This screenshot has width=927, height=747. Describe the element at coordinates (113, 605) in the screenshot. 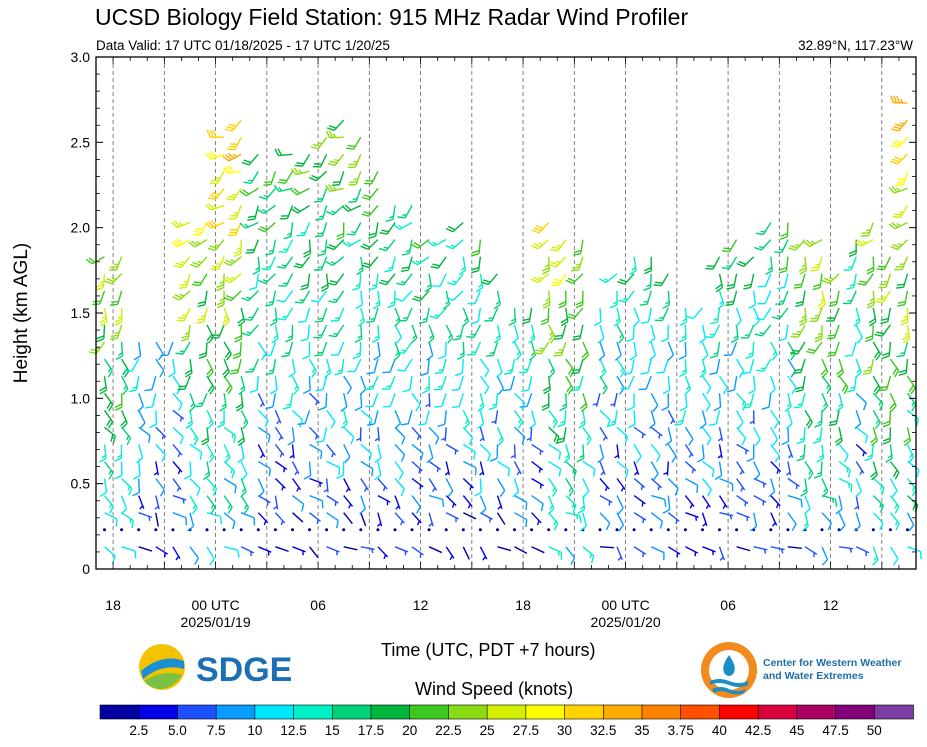

I see `x-tick-label: 18` at that location.